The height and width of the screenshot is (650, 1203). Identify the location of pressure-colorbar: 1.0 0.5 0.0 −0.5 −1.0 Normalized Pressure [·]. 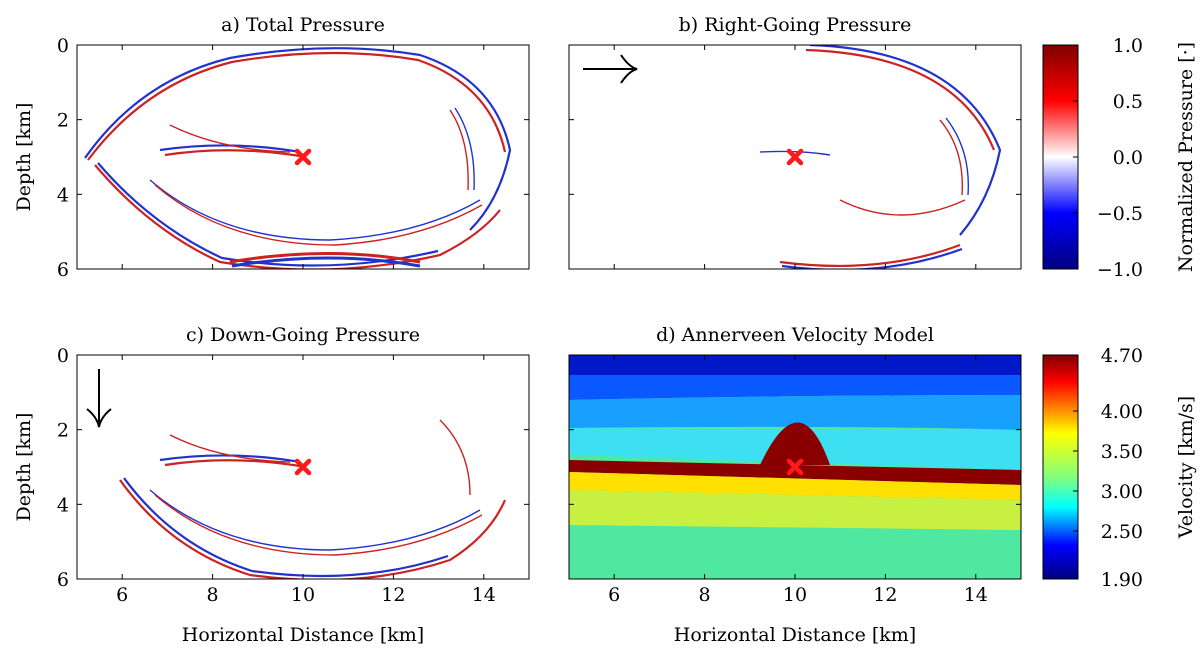
(1119, 158).